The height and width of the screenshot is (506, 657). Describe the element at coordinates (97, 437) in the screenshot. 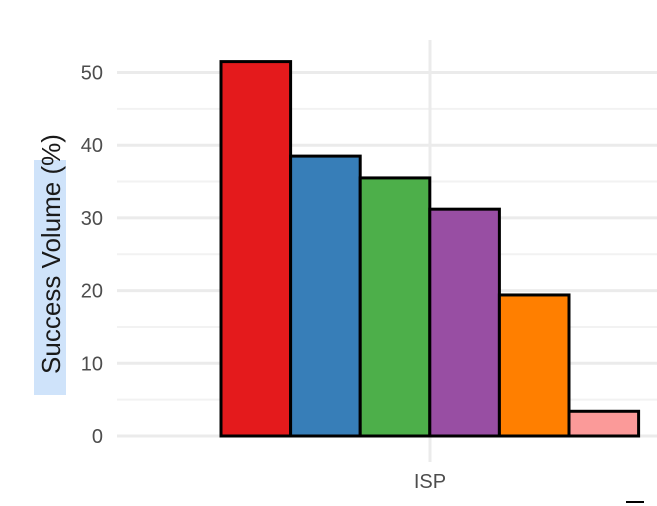

I see `y-tick-label: 0` at that location.